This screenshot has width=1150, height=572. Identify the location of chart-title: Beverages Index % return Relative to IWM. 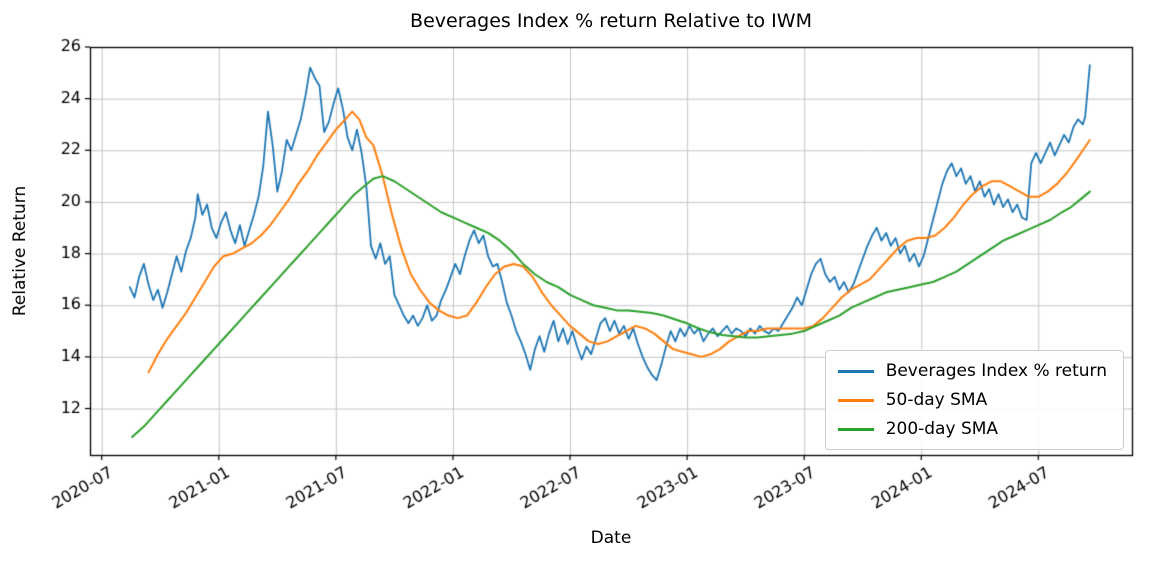
(611, 21).